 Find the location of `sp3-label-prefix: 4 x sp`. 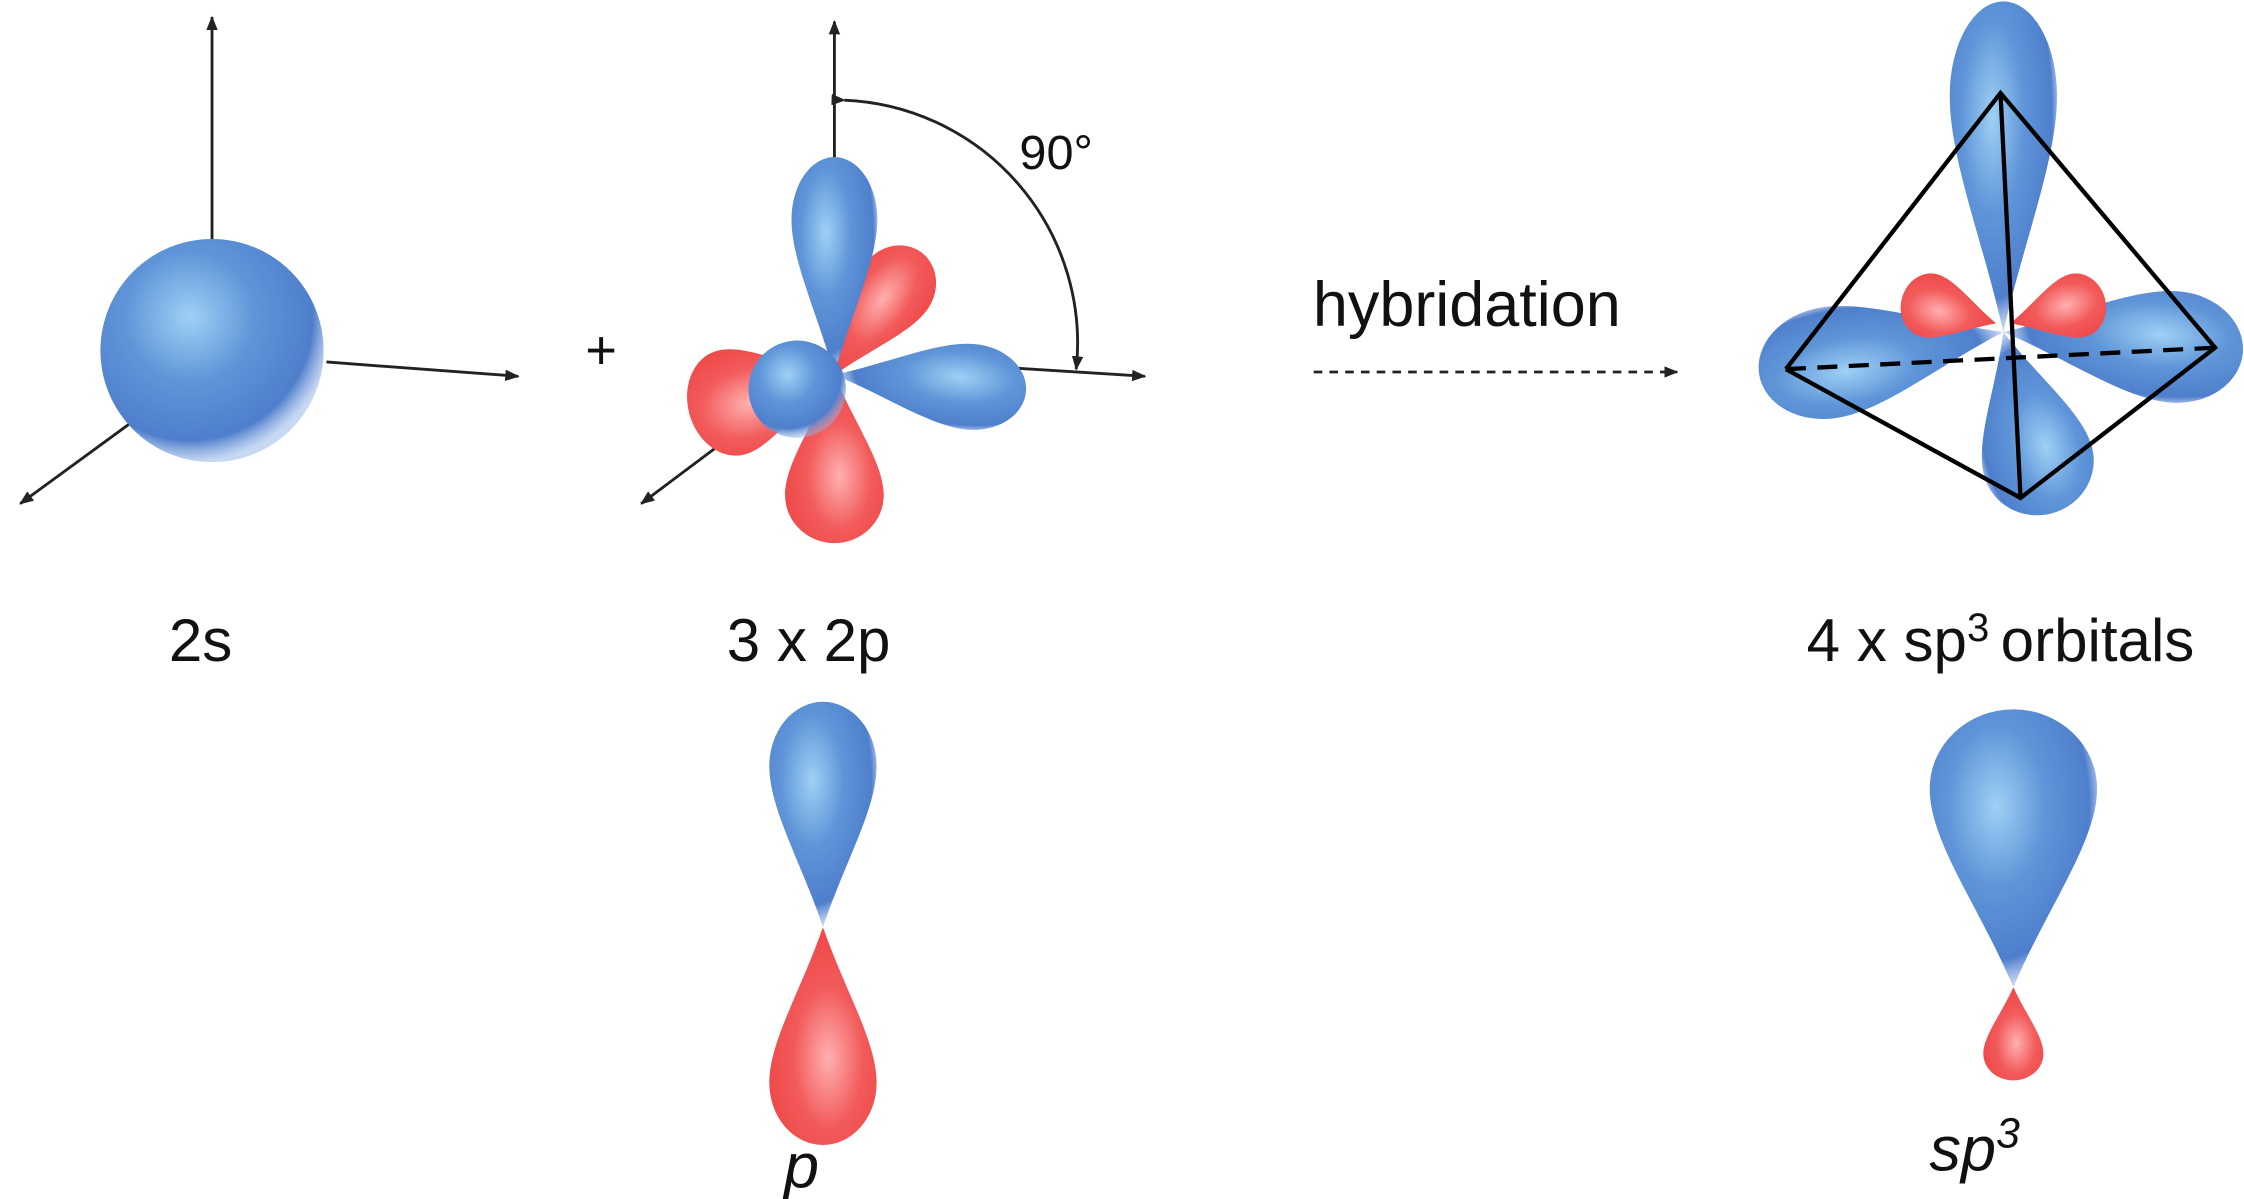

sp3-label-prefix: 4 x sp is located at coordinates (1887, 640).